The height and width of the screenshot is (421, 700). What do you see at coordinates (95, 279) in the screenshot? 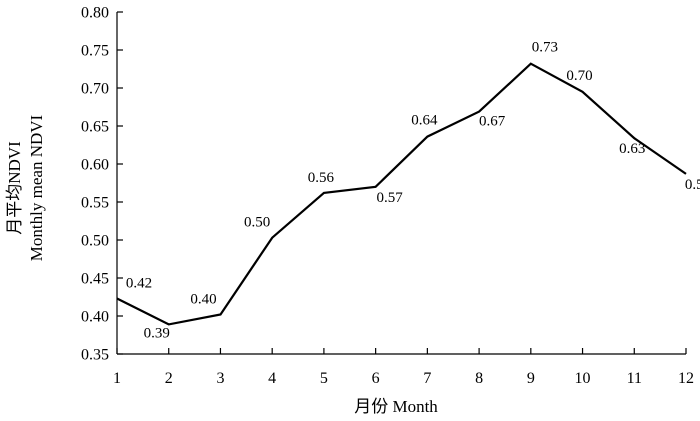
I see `y-tick-label: 0.45` at bounding box center [95, 279].